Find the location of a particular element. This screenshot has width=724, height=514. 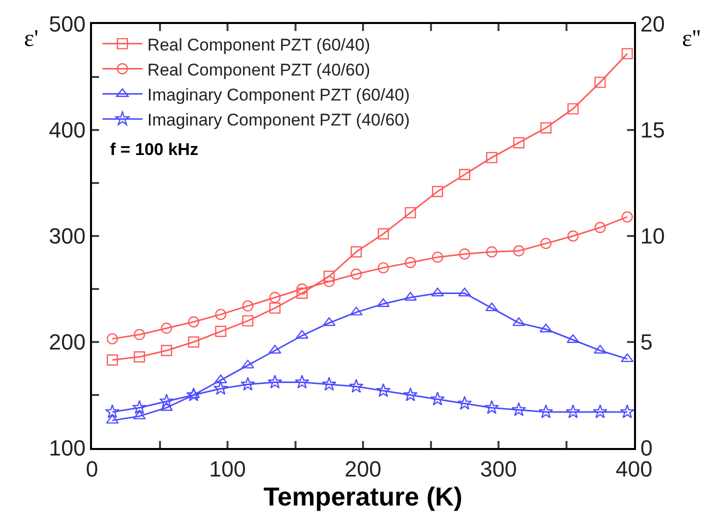

y-tick-label: 300 is located at coordinates (67, 236).